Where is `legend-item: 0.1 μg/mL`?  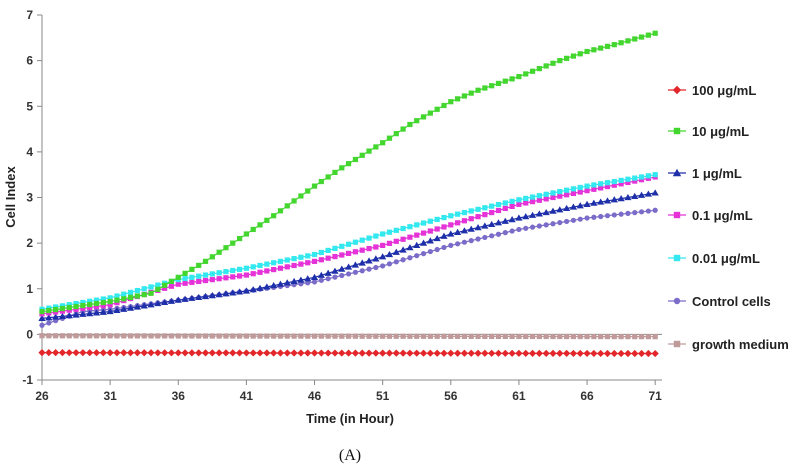
legend-item: 0.1 μg/mL is located at coordinates (710, 215).